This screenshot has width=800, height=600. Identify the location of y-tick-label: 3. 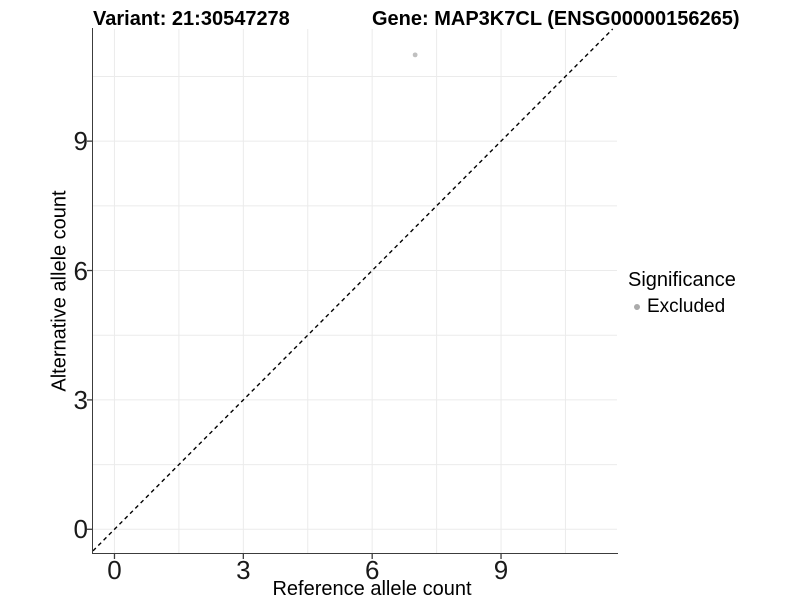
(80, 399).